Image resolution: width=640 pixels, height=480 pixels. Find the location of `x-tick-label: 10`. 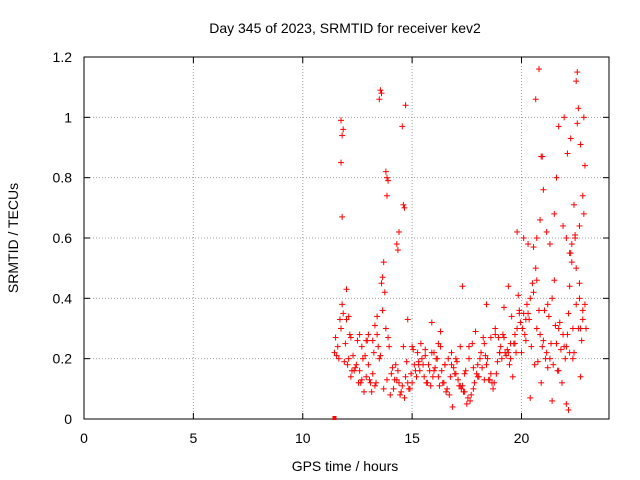

x-tick-label: 10 is located at coordinates (303, 438).